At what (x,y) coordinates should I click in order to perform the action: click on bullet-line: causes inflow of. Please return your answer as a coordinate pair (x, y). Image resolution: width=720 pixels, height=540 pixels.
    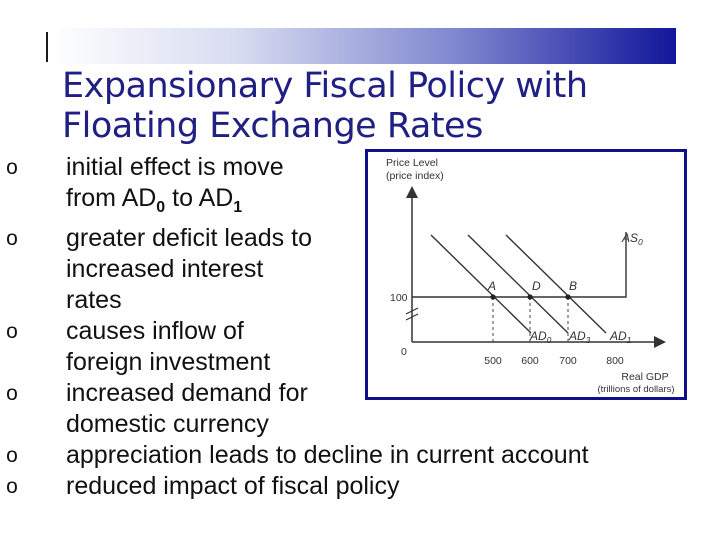
    Looking at the image, I should click on (327, 331).